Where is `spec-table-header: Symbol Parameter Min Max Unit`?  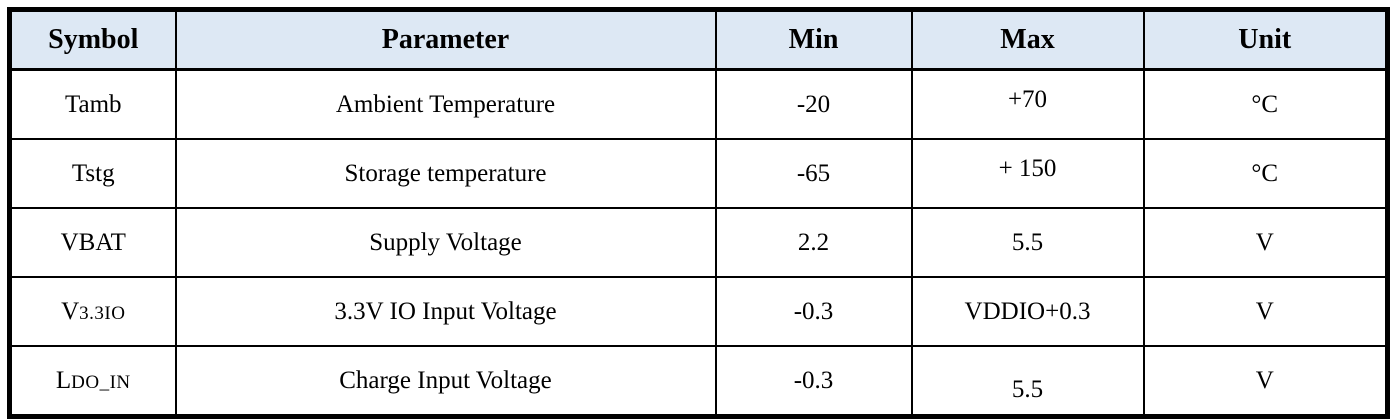 spec-table-header: Symbol Parameter Min Max Unit is located at coordinates (698, 39).